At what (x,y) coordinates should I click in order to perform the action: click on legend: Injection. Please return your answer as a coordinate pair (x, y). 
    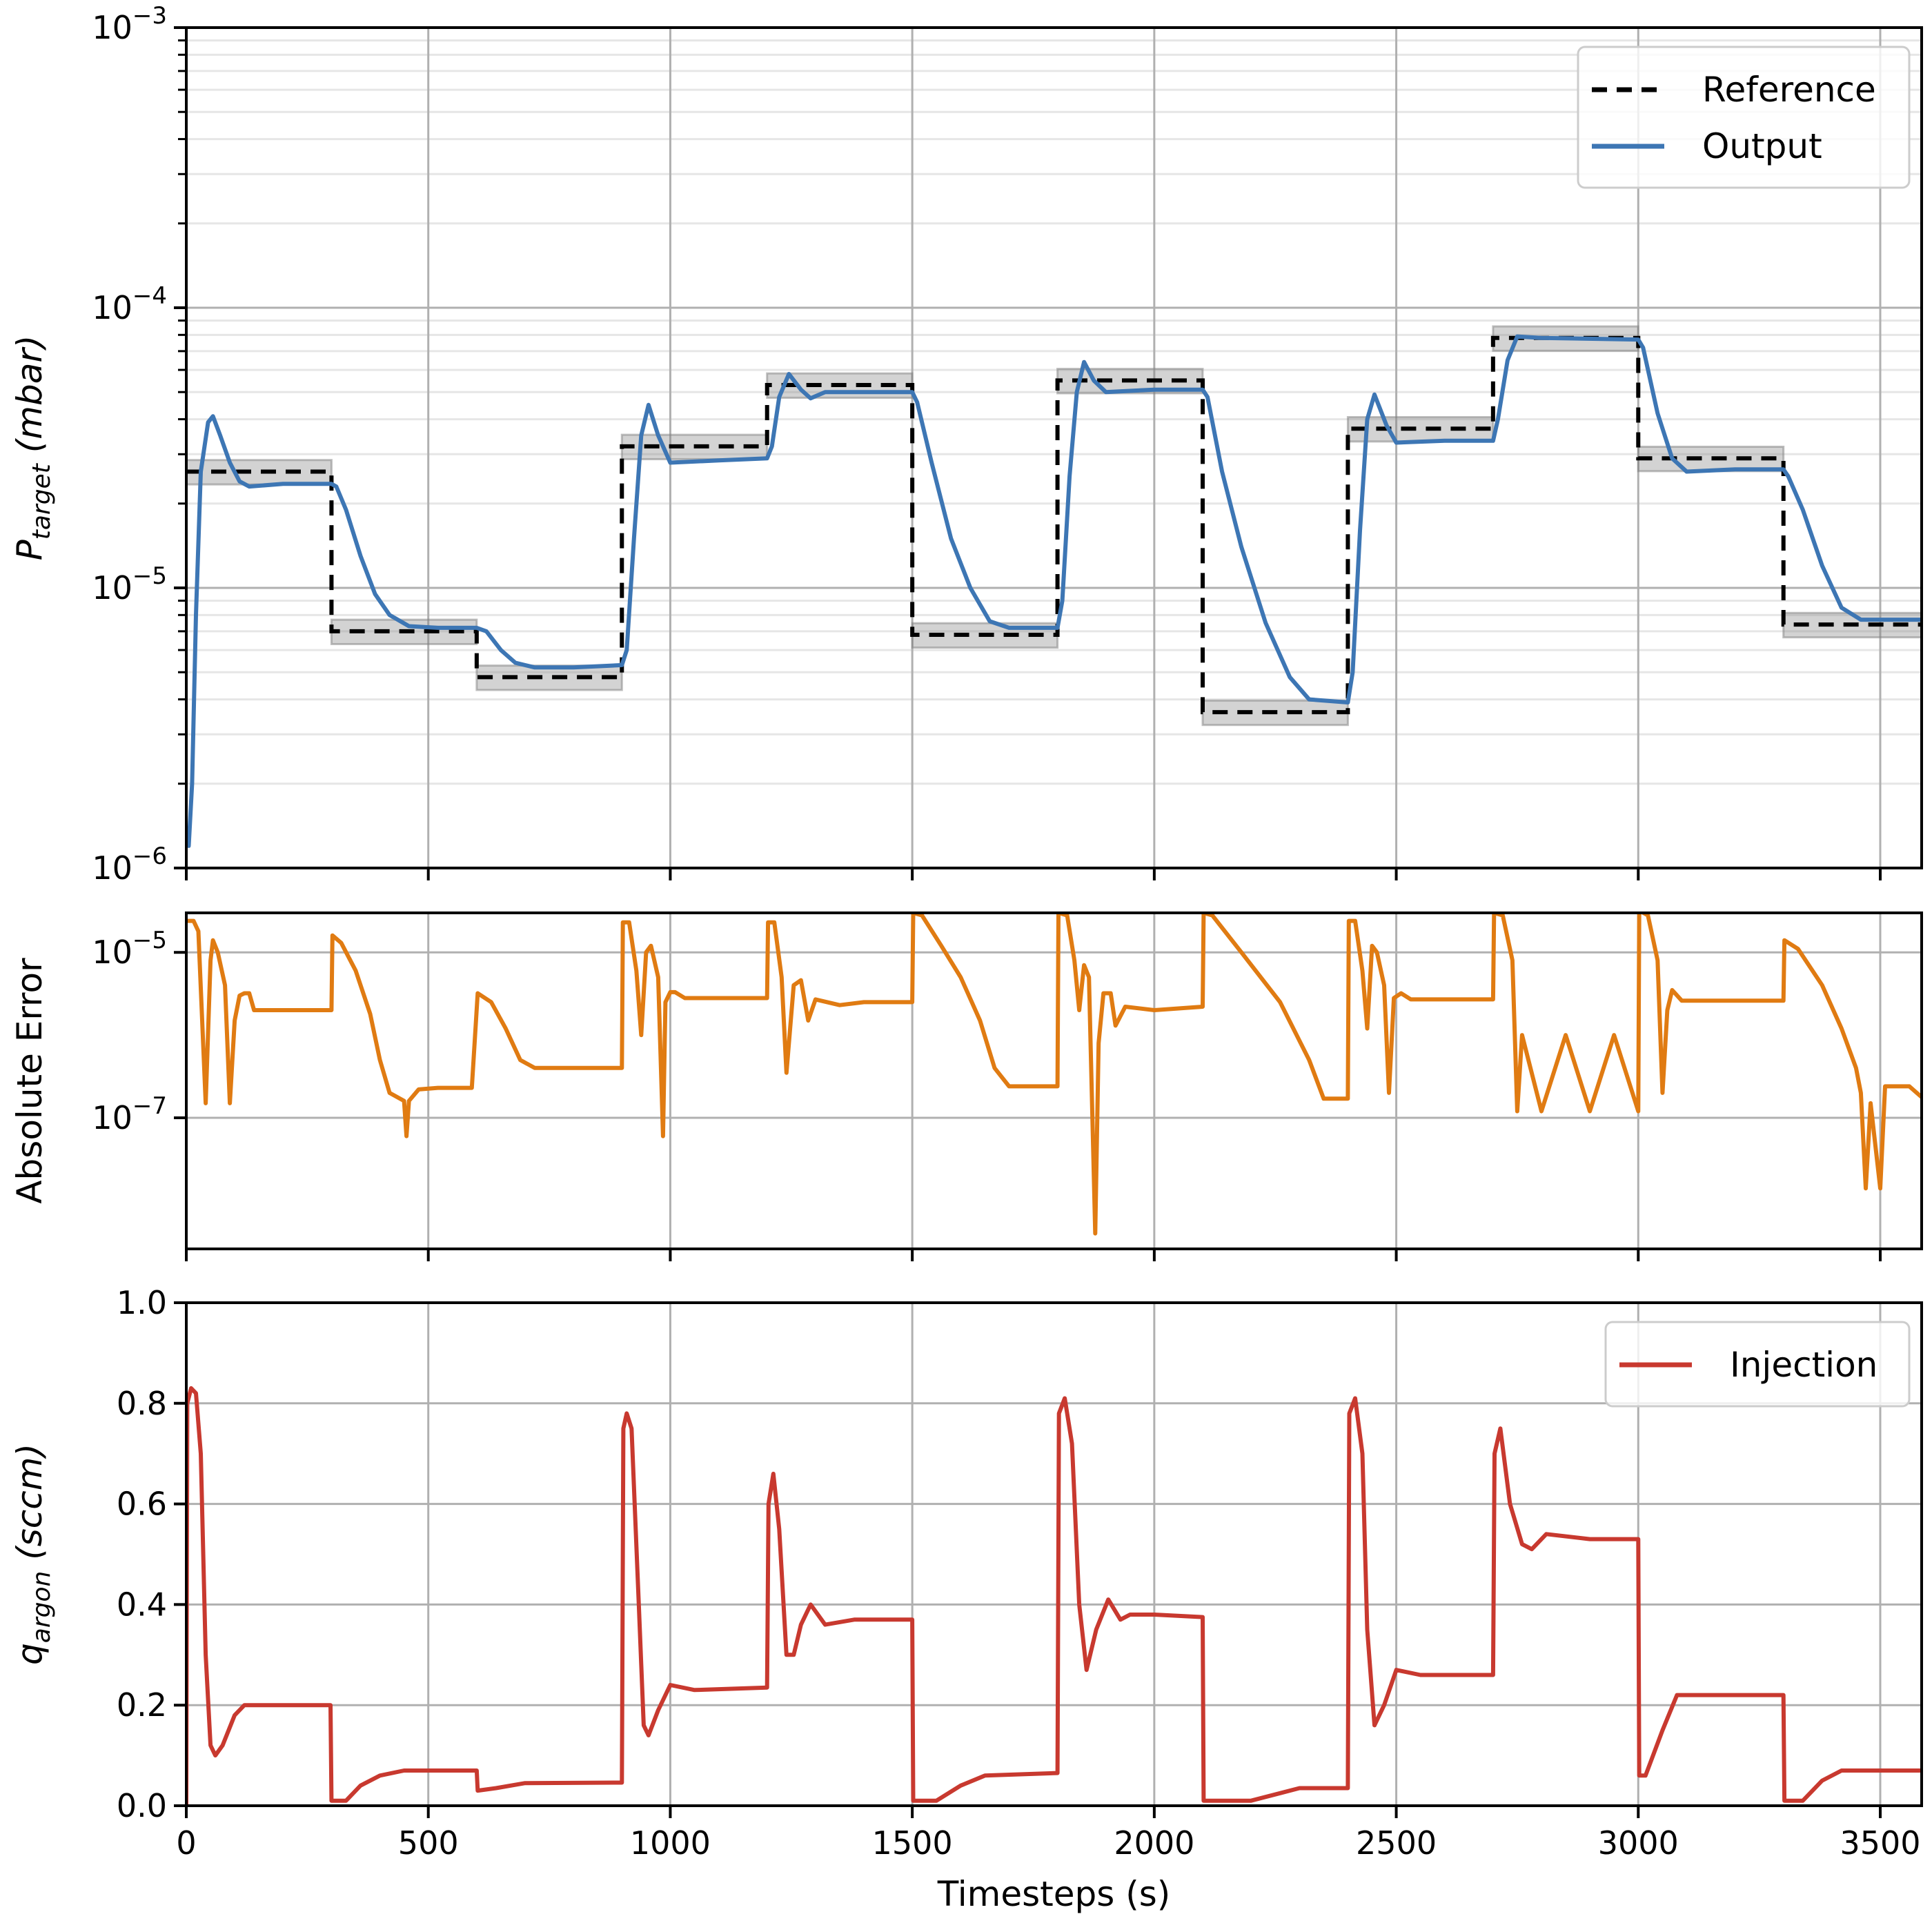
    Looking at the image, I should click on (1757, 1364).